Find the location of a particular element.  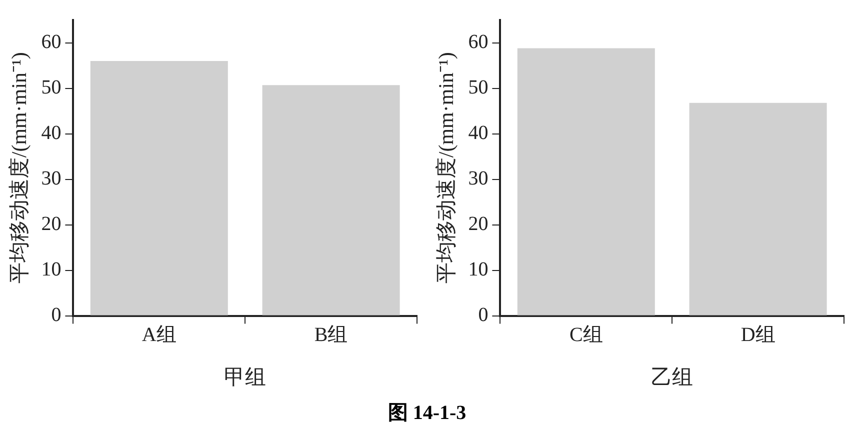

x-tick-label: A组 is located at coordinates (159, 335).